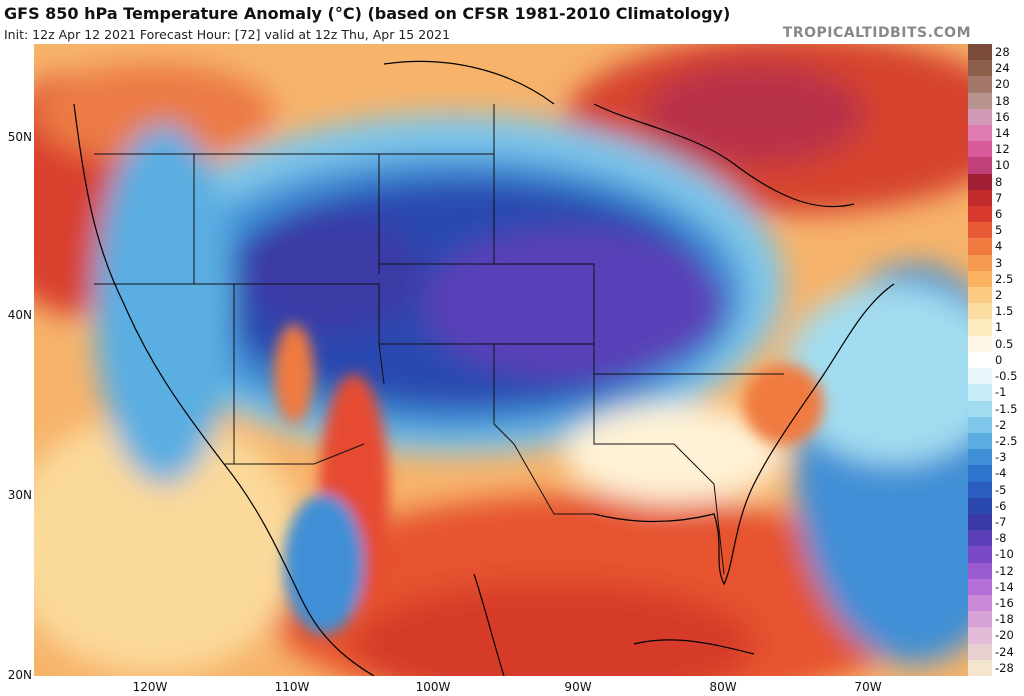  I want to click on legend-item: -14, so click(996, 586).